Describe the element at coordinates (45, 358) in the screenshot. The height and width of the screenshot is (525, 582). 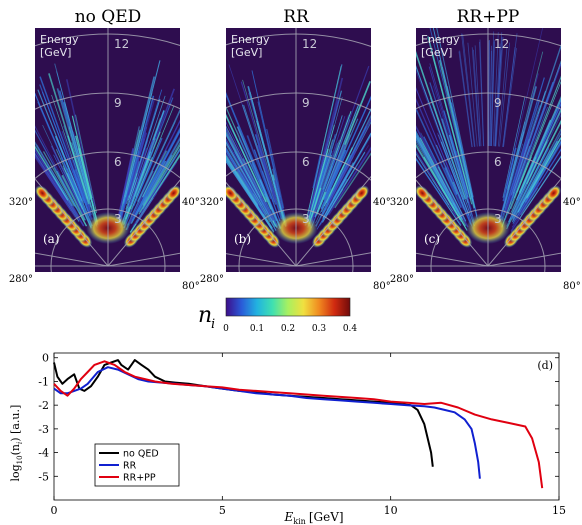
I see `y-tick-label: 0` at that location.